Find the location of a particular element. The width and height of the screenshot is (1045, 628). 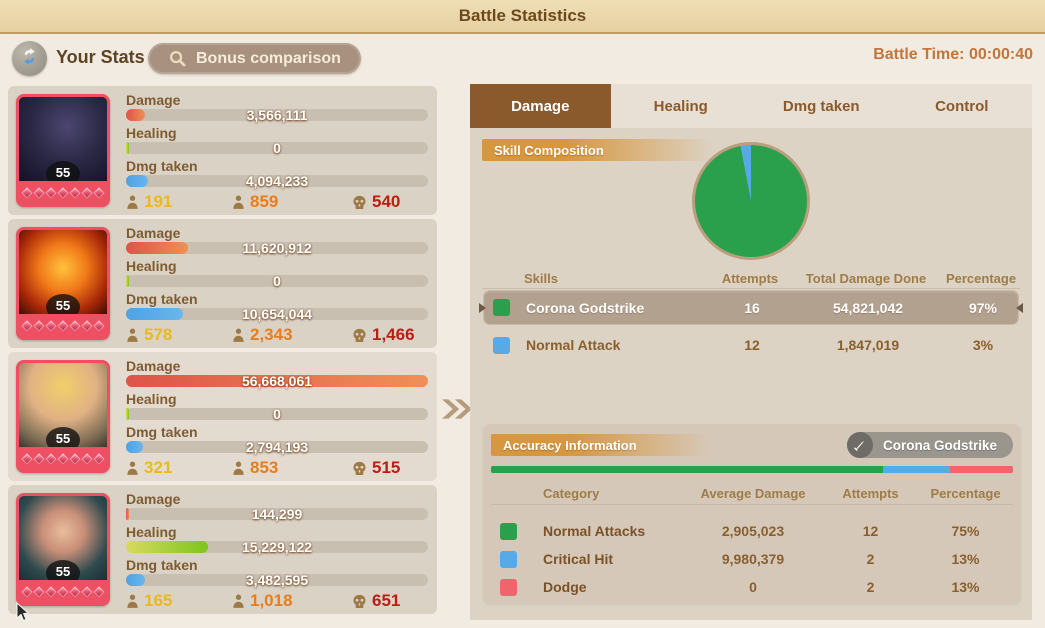

troop-counts: 165 1,018 651 is located at coordinates (277, 601).